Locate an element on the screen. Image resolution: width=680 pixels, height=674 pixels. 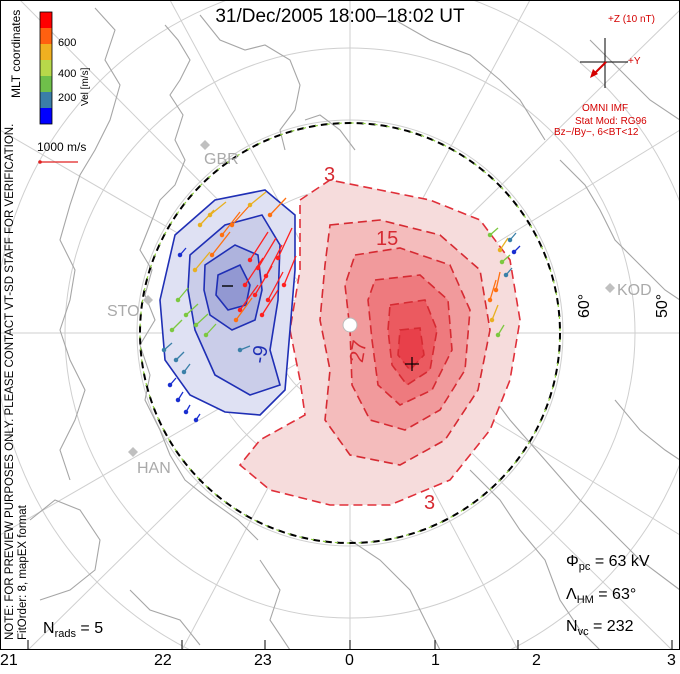
nrads-subscript: rads is located at coordinates (65, 634).